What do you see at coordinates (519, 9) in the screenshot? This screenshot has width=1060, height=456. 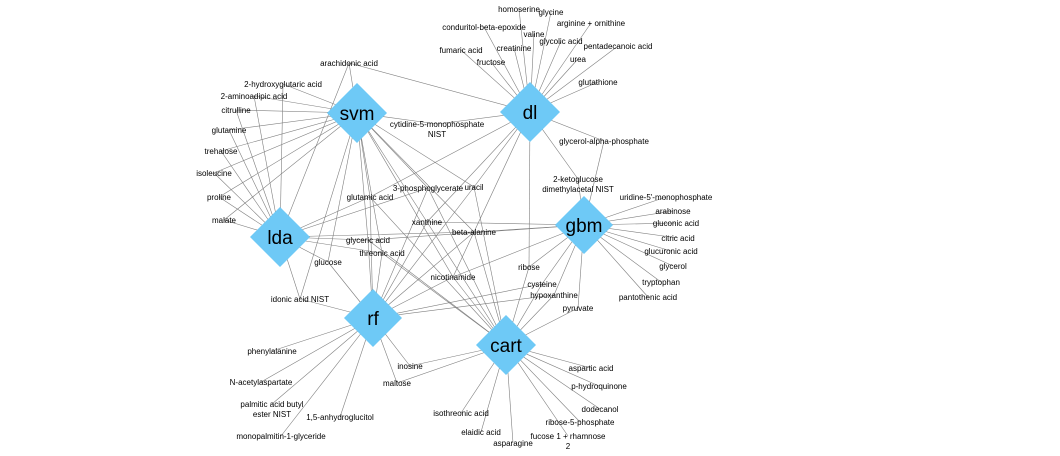 I see `feature-label-homoserine: homoserine` at bounding box center [519, 9].